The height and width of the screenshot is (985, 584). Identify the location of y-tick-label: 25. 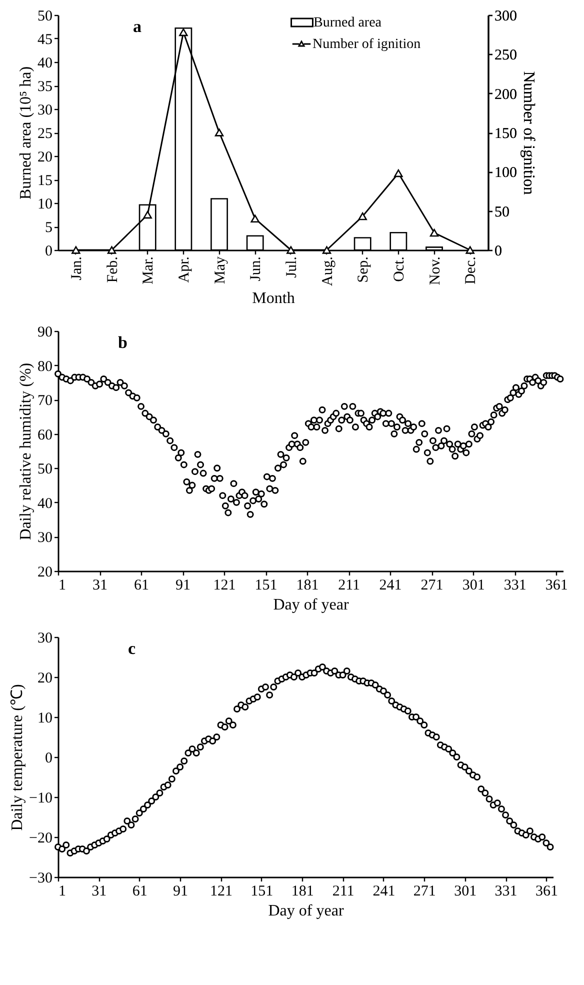
(45, 134).